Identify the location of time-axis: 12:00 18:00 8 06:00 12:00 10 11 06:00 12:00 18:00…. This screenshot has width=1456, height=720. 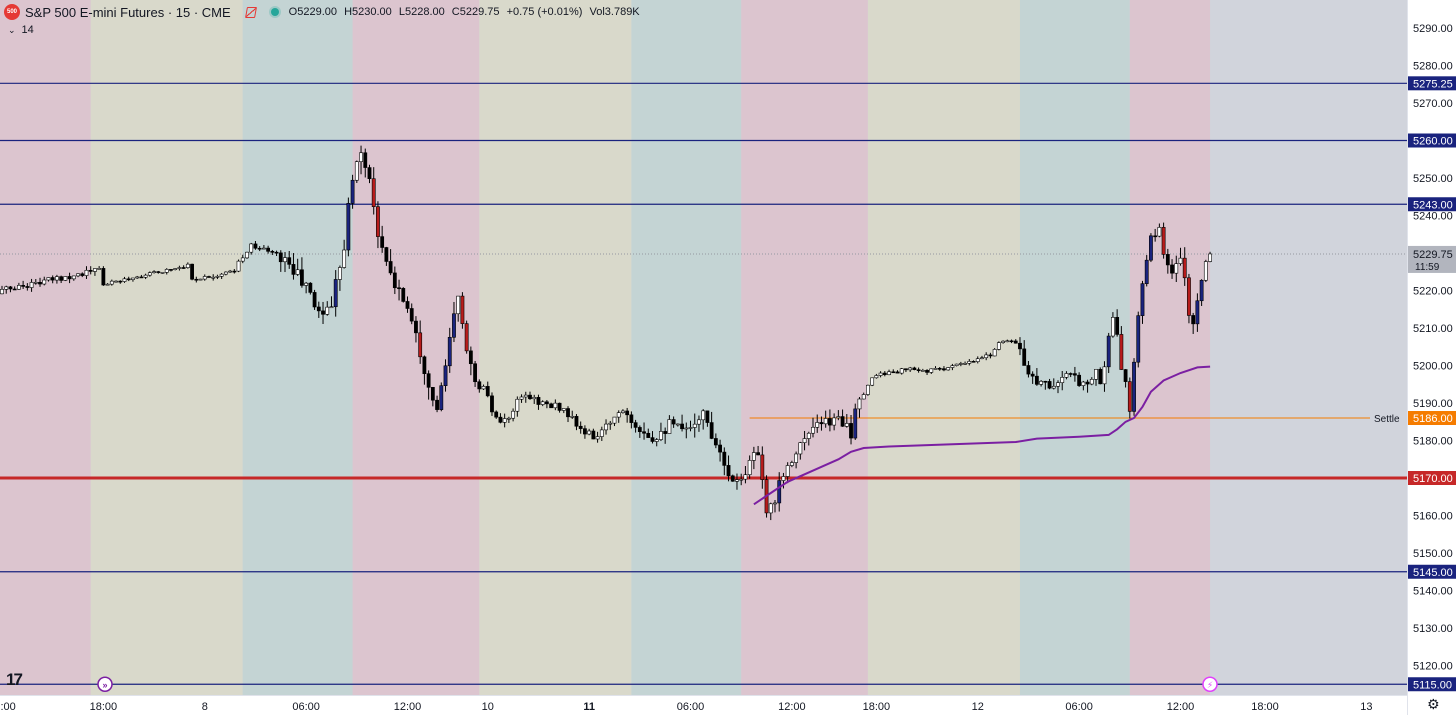
(703, 705).